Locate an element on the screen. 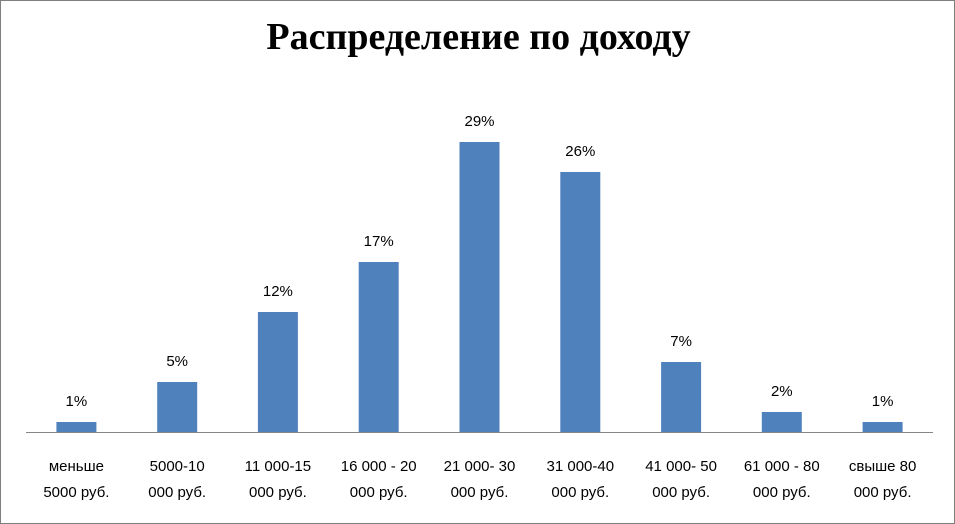 This screenshot has height=524, width=955. data-label: 12% is located at coordinates (278, 291).